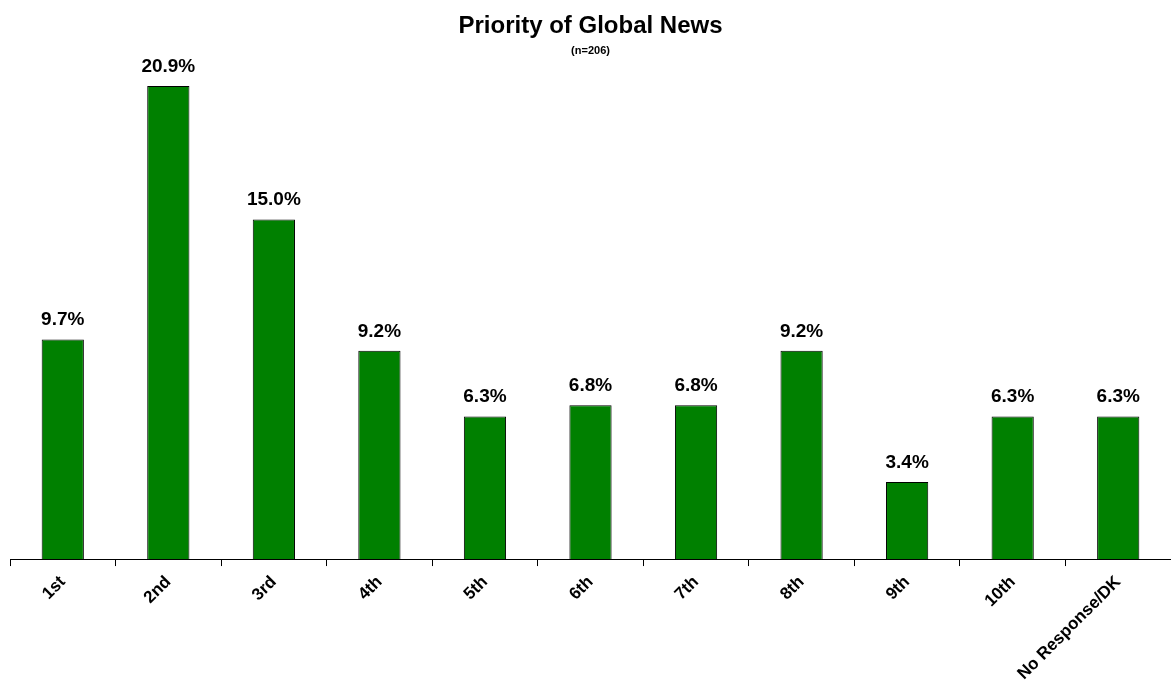 Image resolution: width=1171 pixels, height=690 pixels. I want to click on x-tick-label: 3rd, so click(264, 588).